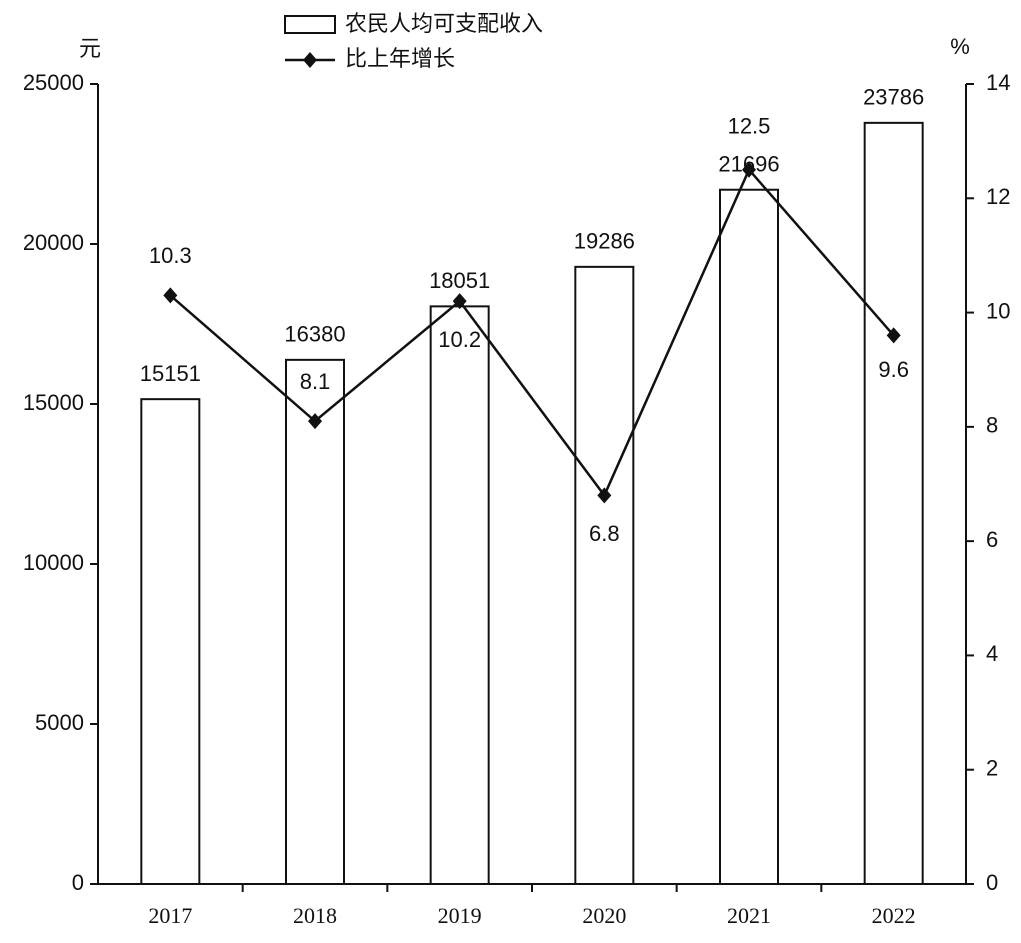 The width and height of the screenshot is (1021, 943). What do you see at coordinates (893, 97) in the screenshot?
I see `bar-value-label: 23786` at bounding box center [893, 97].